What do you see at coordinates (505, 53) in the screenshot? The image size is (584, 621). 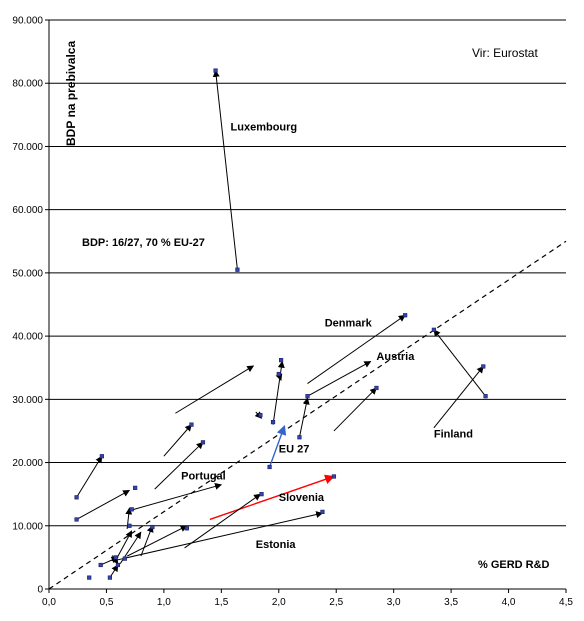 I see `source-label: Vir: Eurostat` at bounding box center [505, 53].